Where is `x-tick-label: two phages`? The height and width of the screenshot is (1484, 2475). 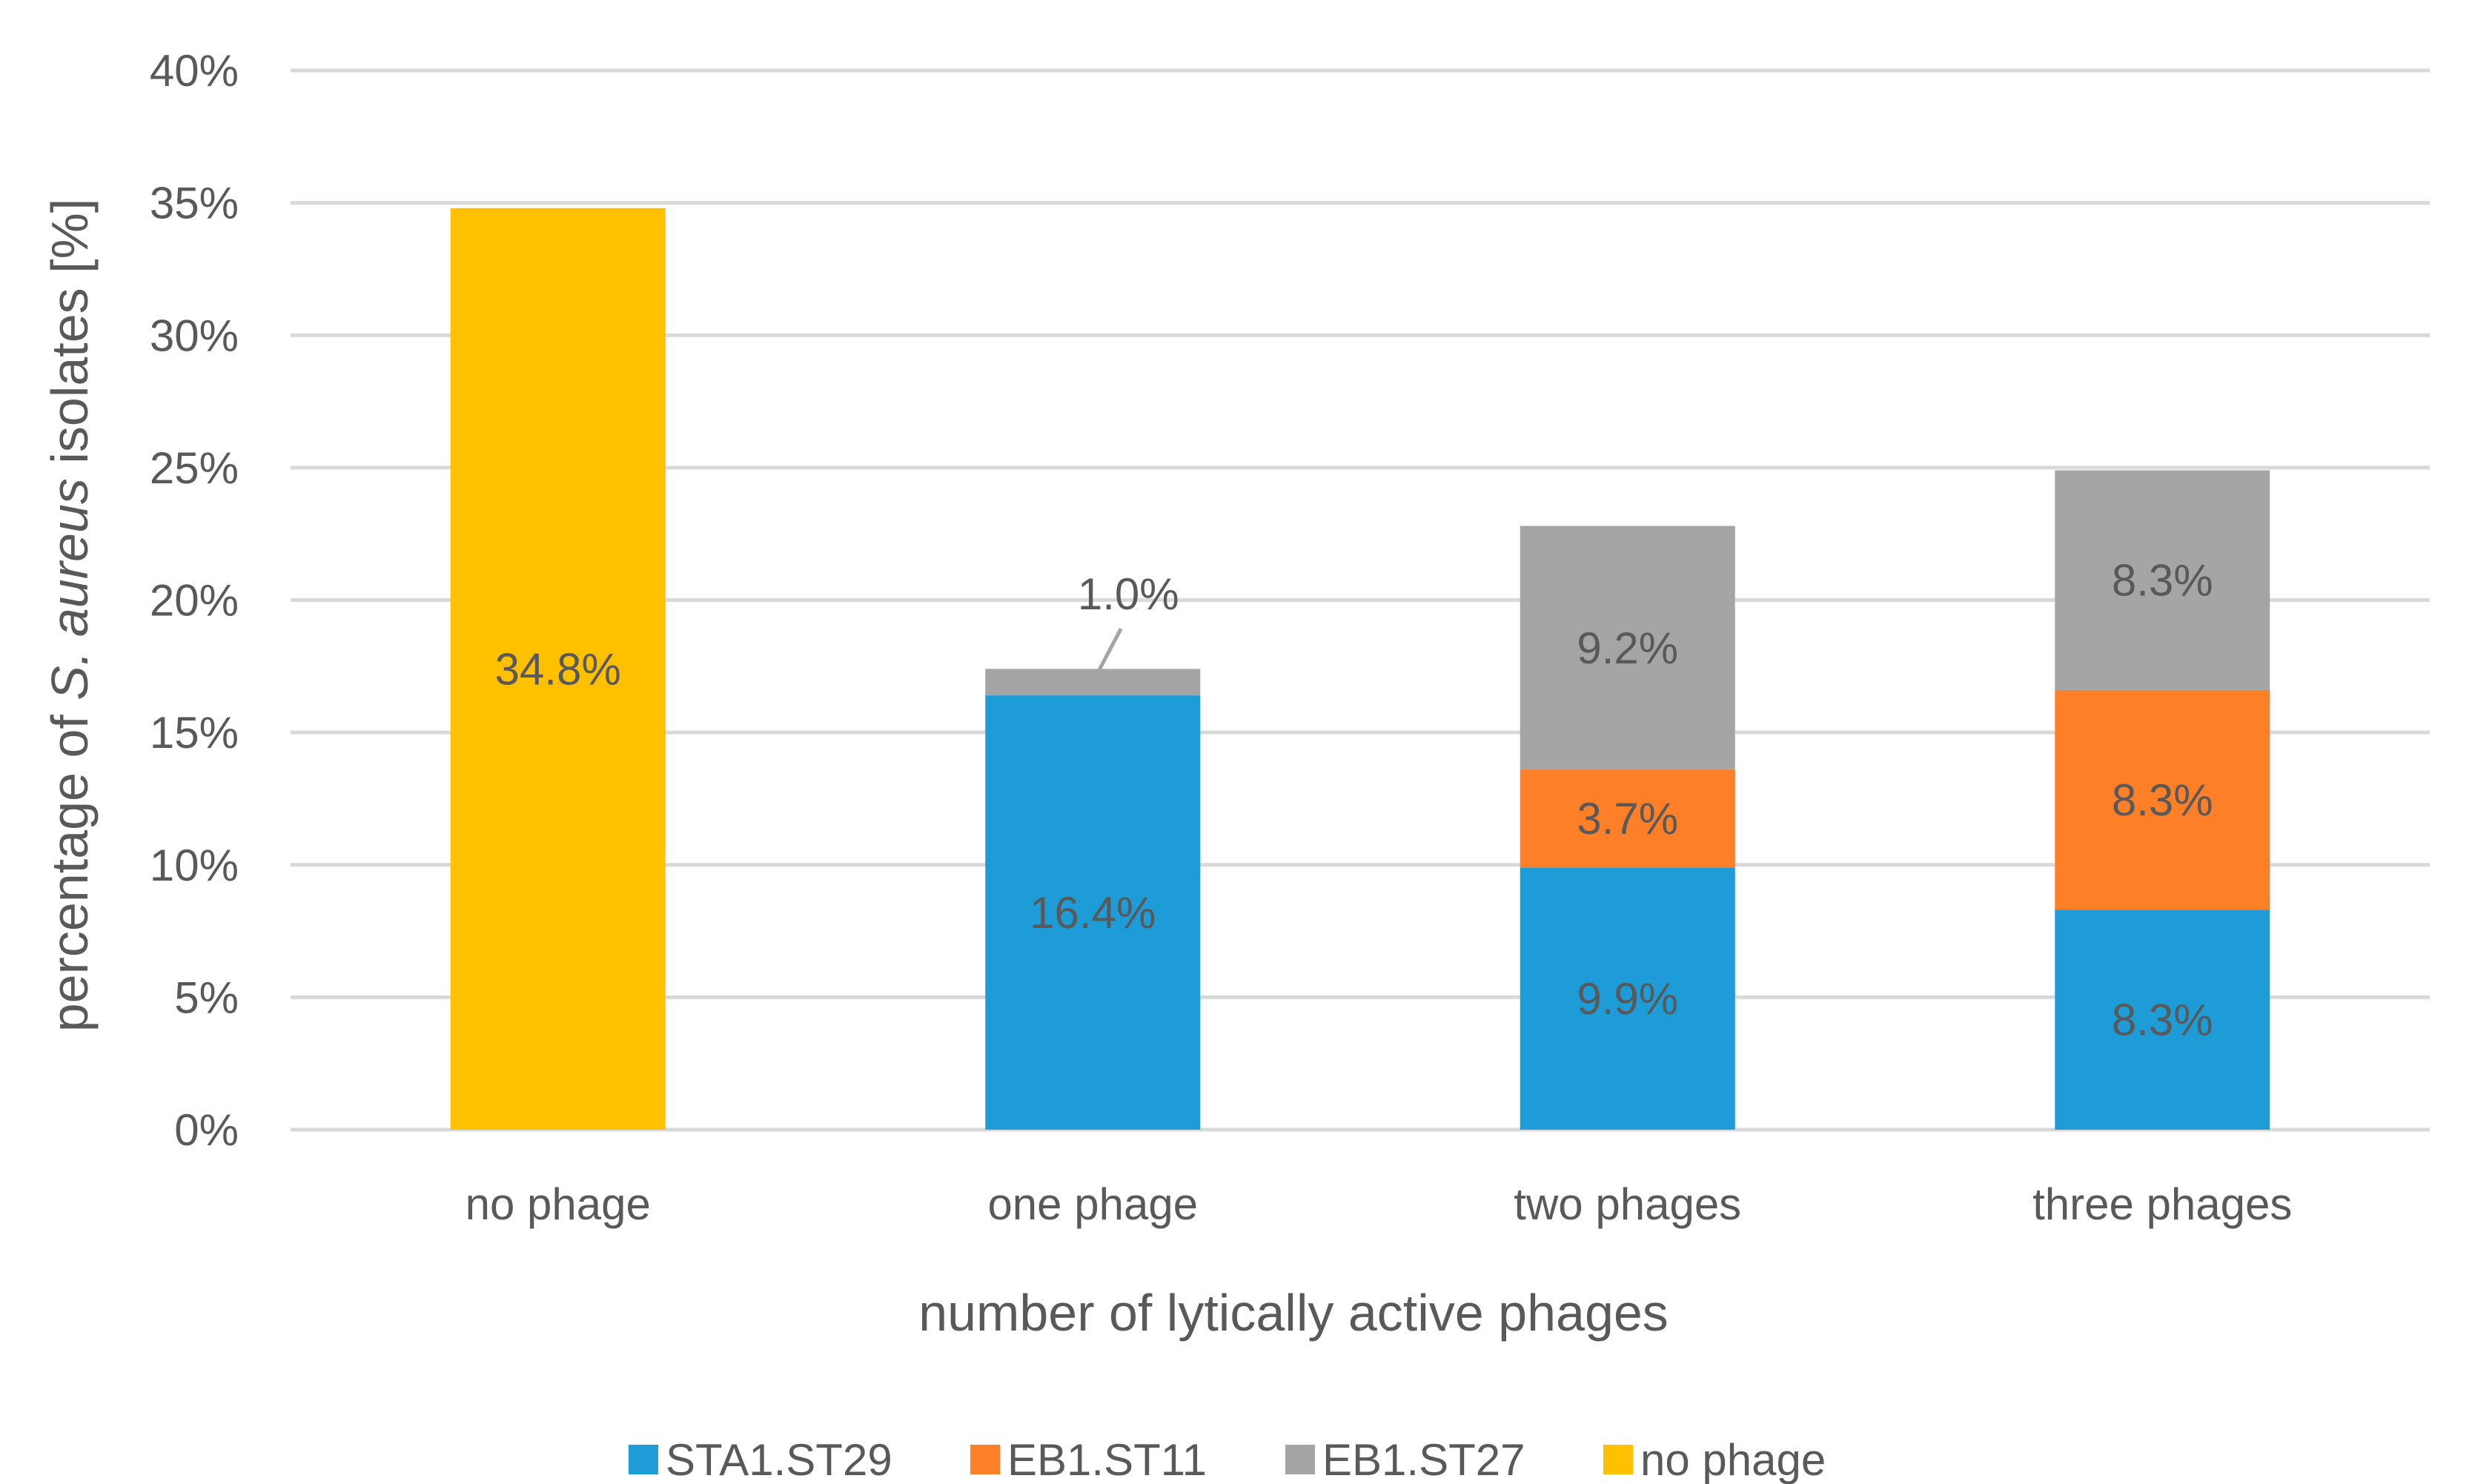 x-tick-label: two phages is located at coordinates (1627, 1204).